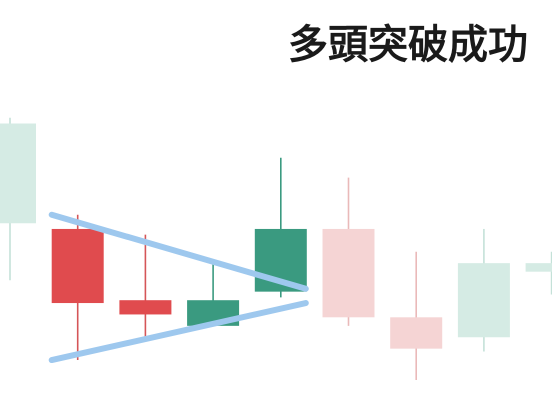  Describe the element at coordinates (408, 45) in the screenshot. I see `chart-title: 多頭突破成功` at that location.